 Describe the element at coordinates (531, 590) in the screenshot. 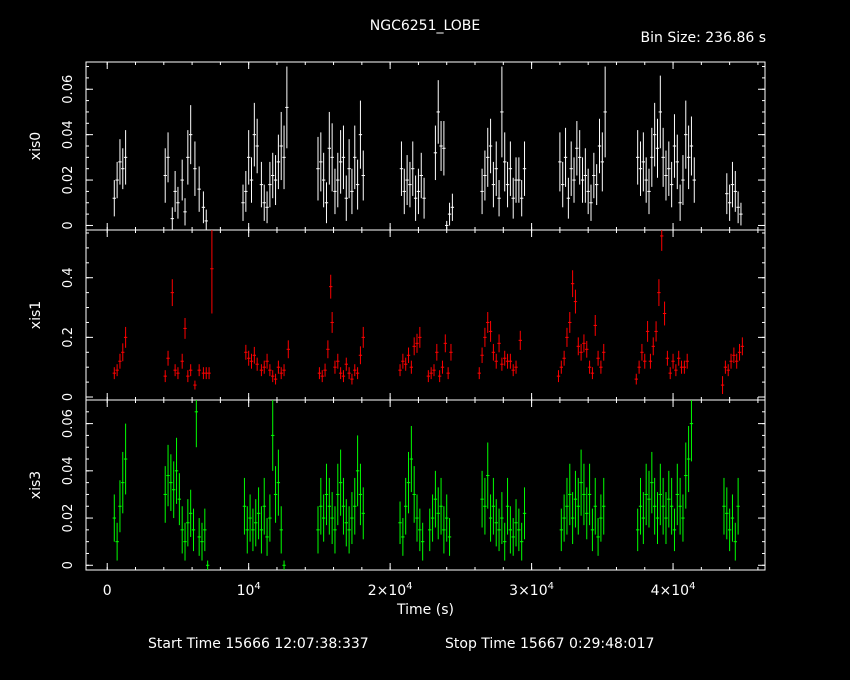

I see `x-tick-label: 3×104` at that location.